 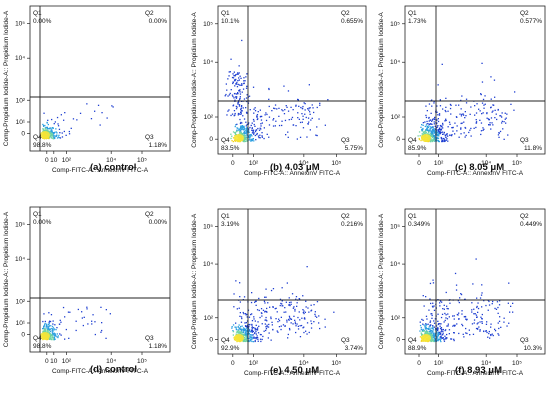 What do you see at coordinates (531, 224) in the screenshot?
I see `quadrant-value-q2: 0.449%` at bounding box center [531, 224].